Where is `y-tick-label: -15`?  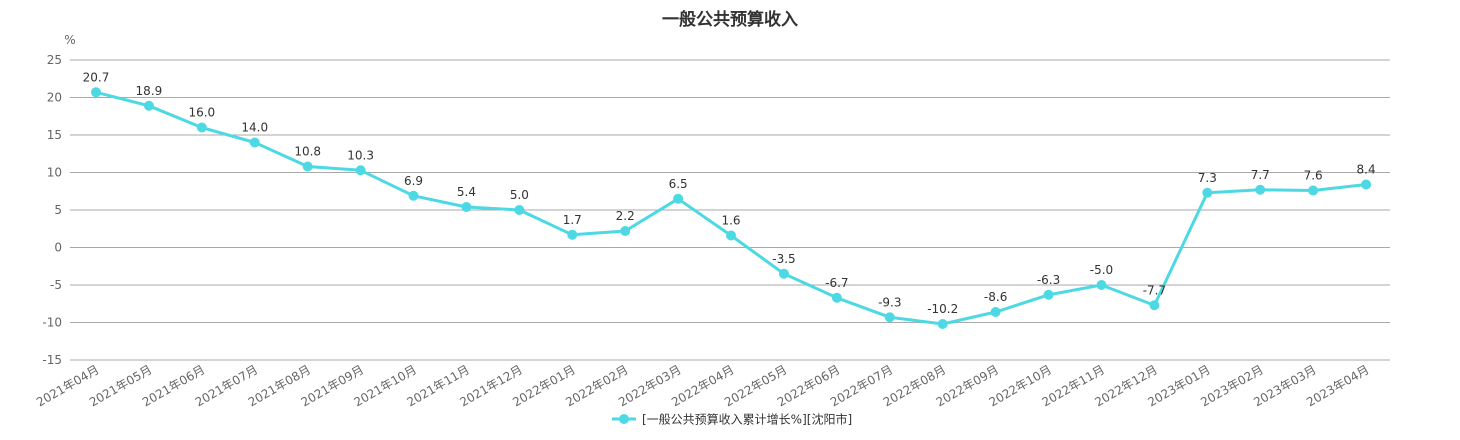
y-tick-label: -15 is located at coordinates (52, 360).